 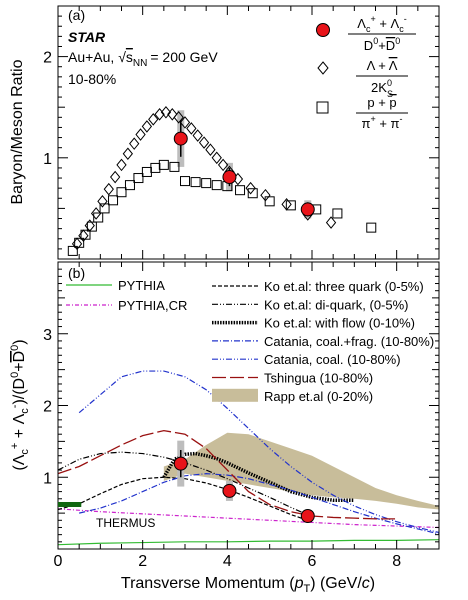 What do you see at coordinates (248, 542) in the screenshot?
I see `curve-pythia` at bounding box center [248, 542].